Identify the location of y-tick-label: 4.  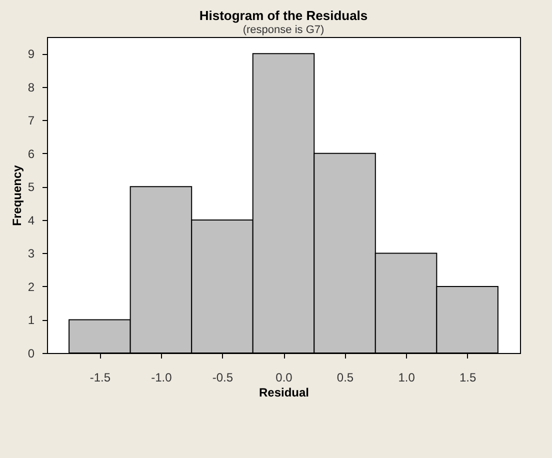
(31, 220).